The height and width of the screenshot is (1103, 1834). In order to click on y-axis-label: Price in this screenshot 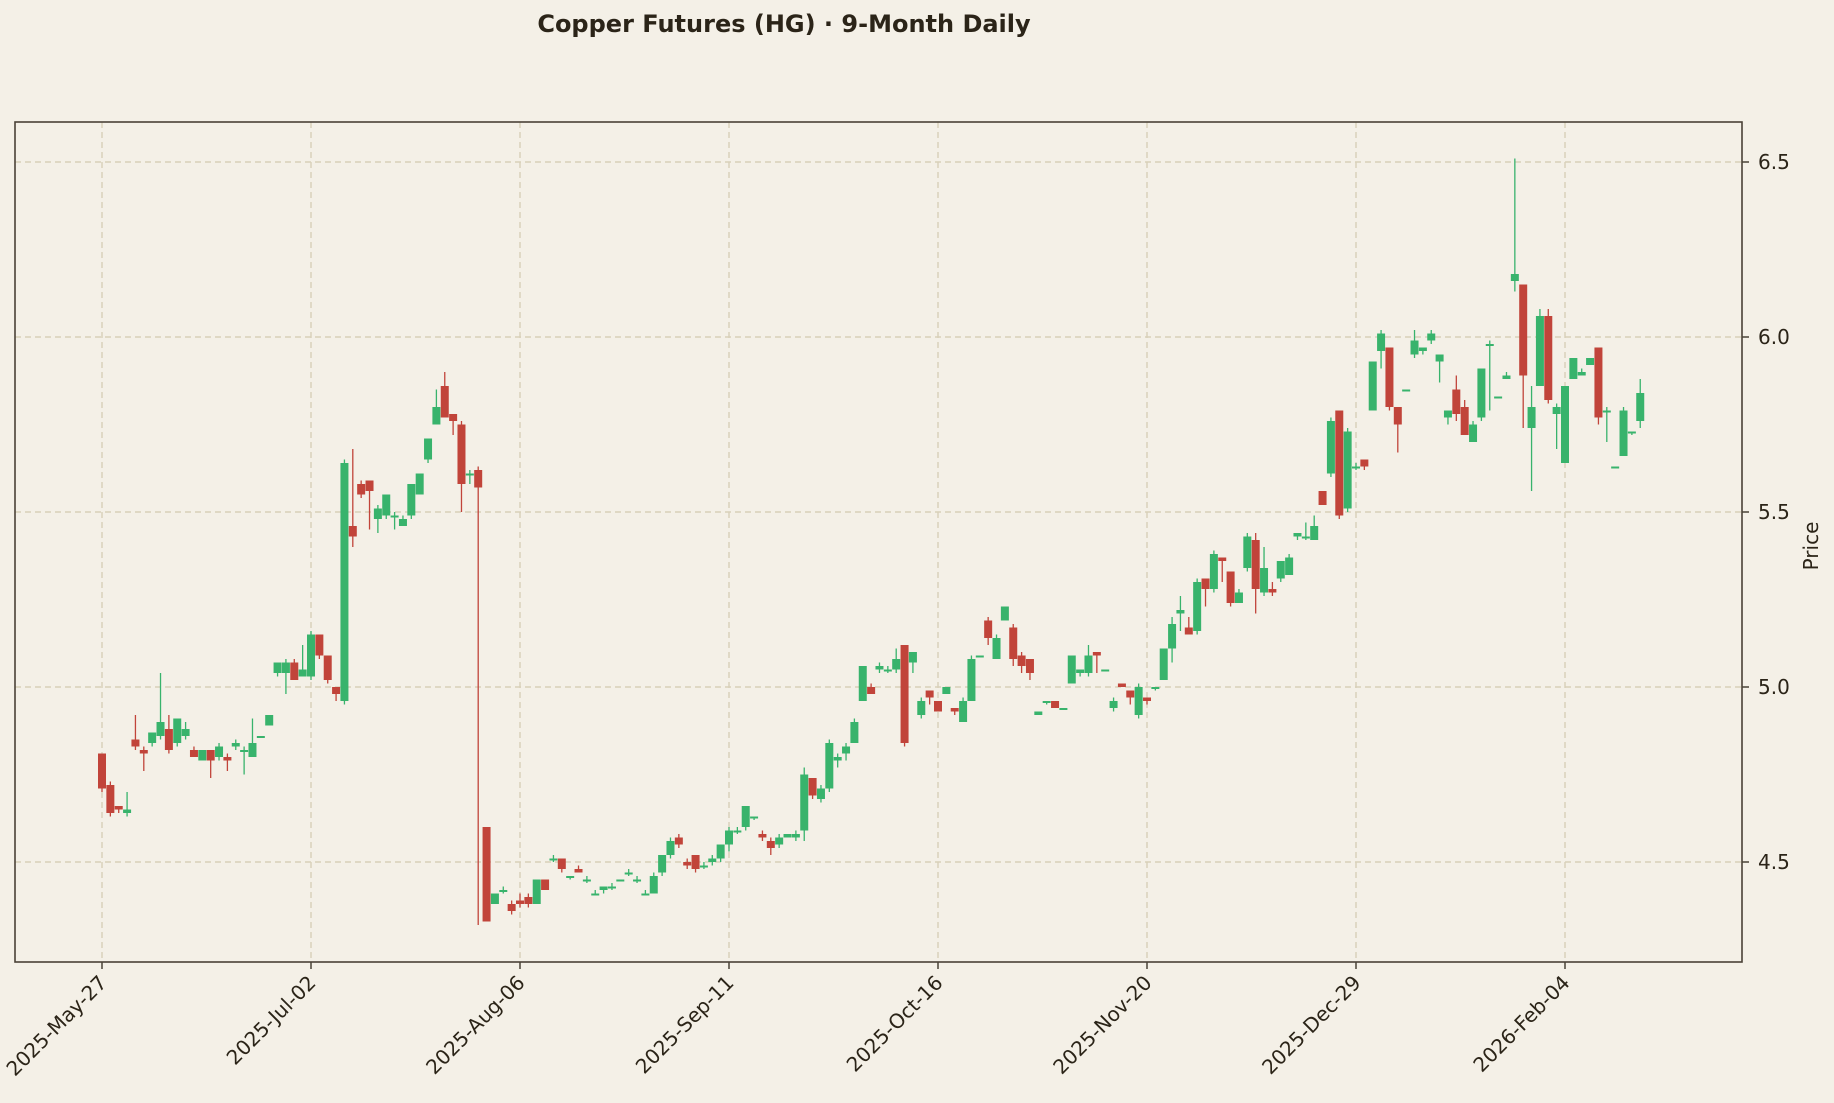, I will do `click(1811, 546)`.